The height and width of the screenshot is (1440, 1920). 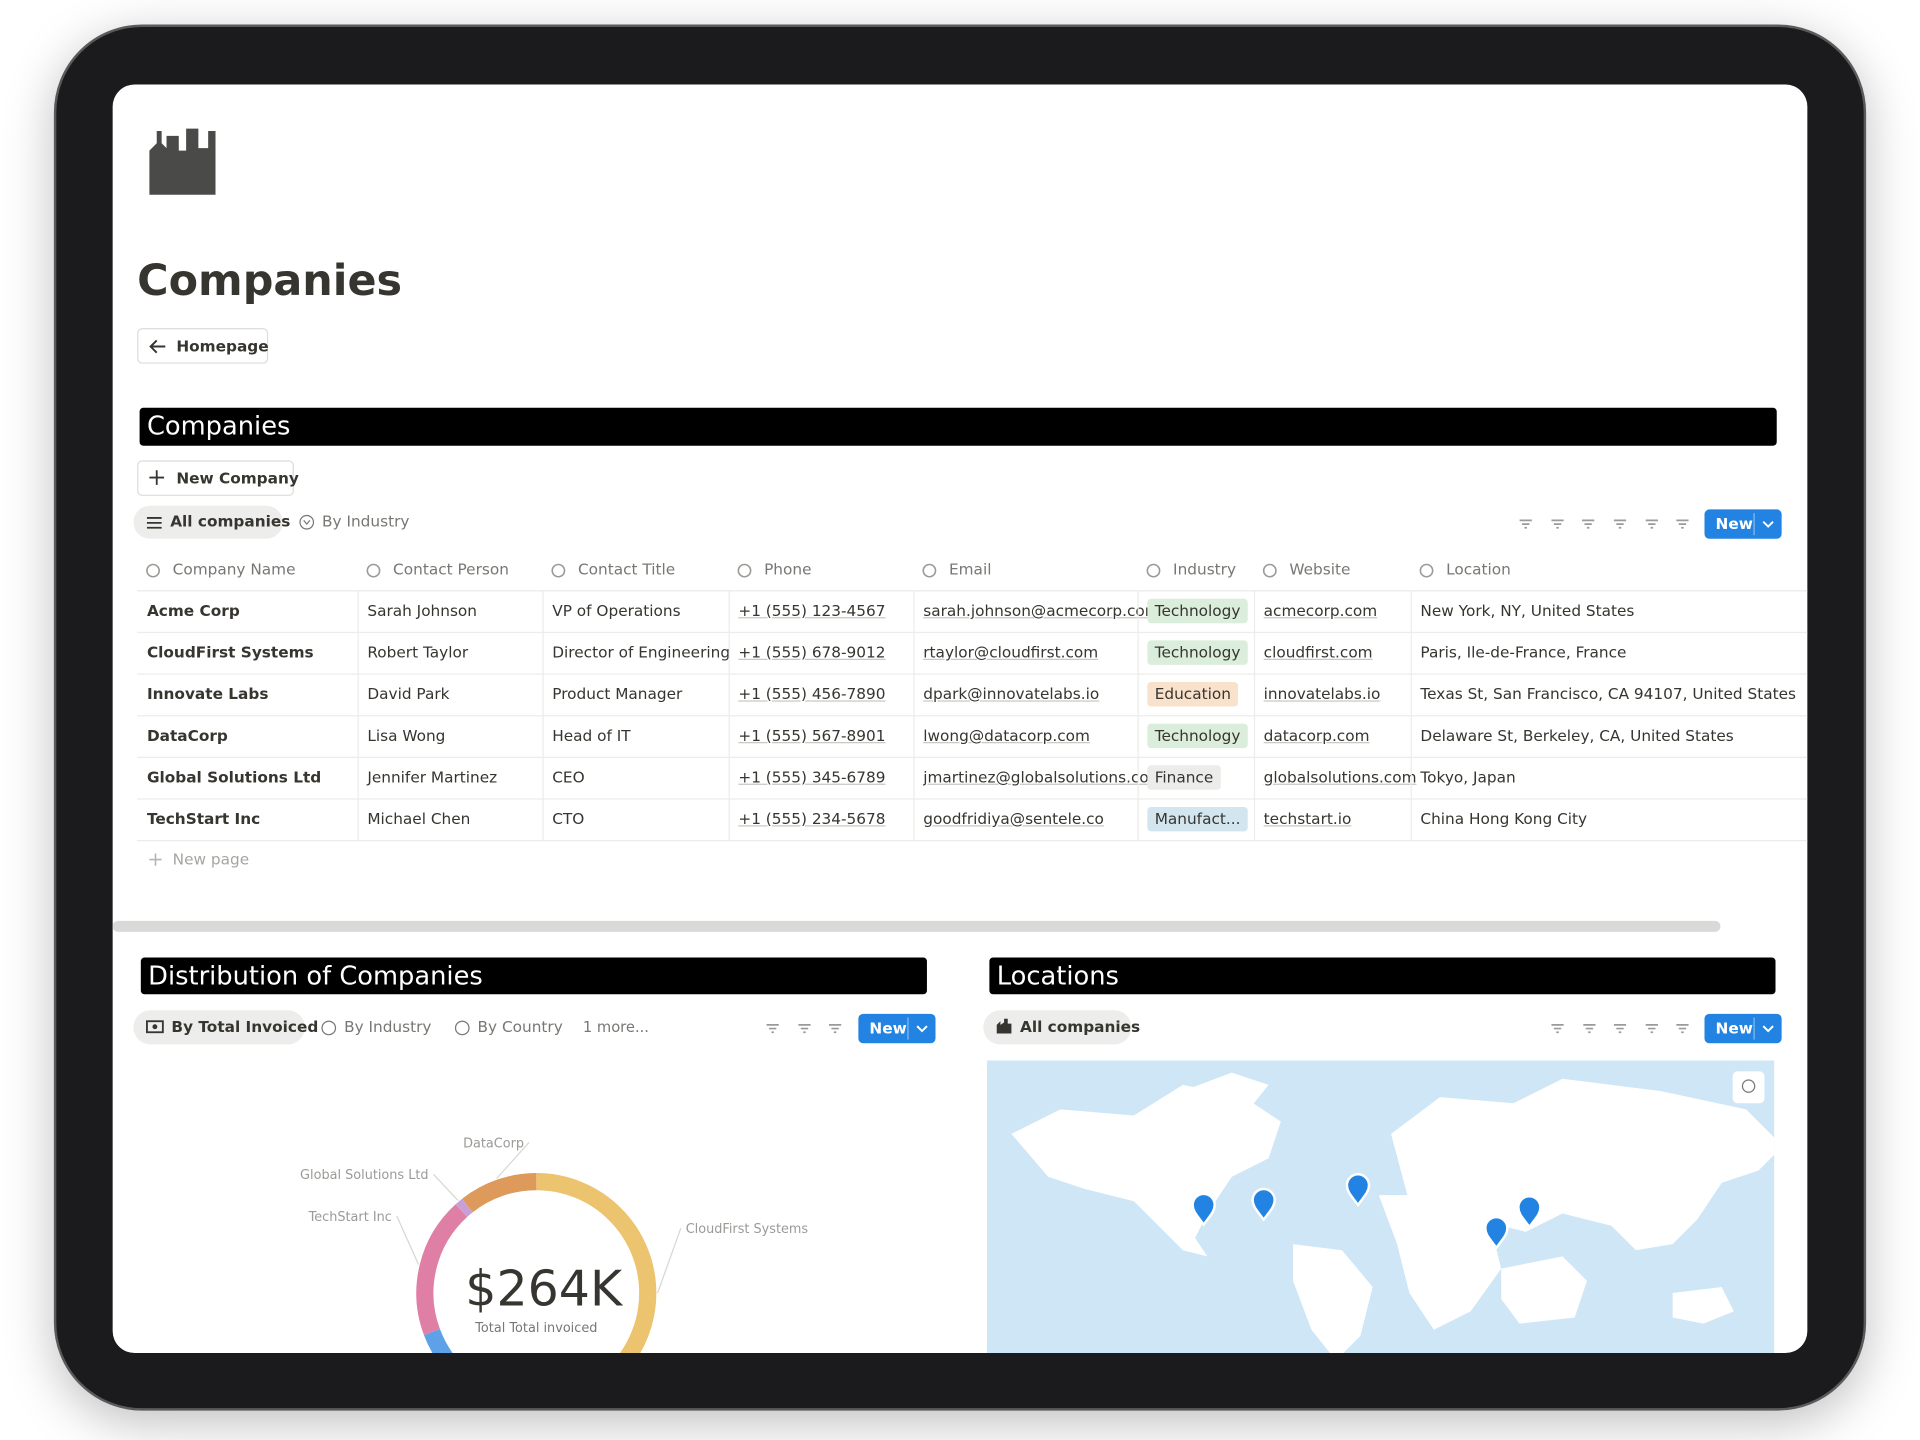 I want to click on view-tab: By Total Invoiced, so click(x=245, y=1026).